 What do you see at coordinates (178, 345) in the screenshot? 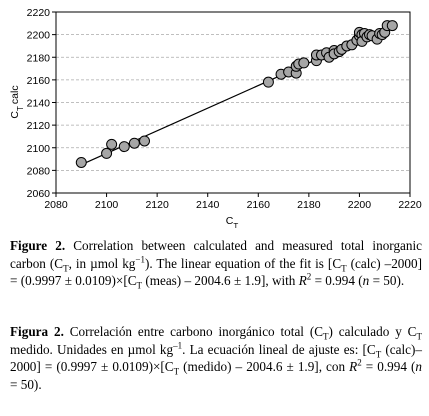
I see `caption-text: –1` at bounding box center [178, 345].